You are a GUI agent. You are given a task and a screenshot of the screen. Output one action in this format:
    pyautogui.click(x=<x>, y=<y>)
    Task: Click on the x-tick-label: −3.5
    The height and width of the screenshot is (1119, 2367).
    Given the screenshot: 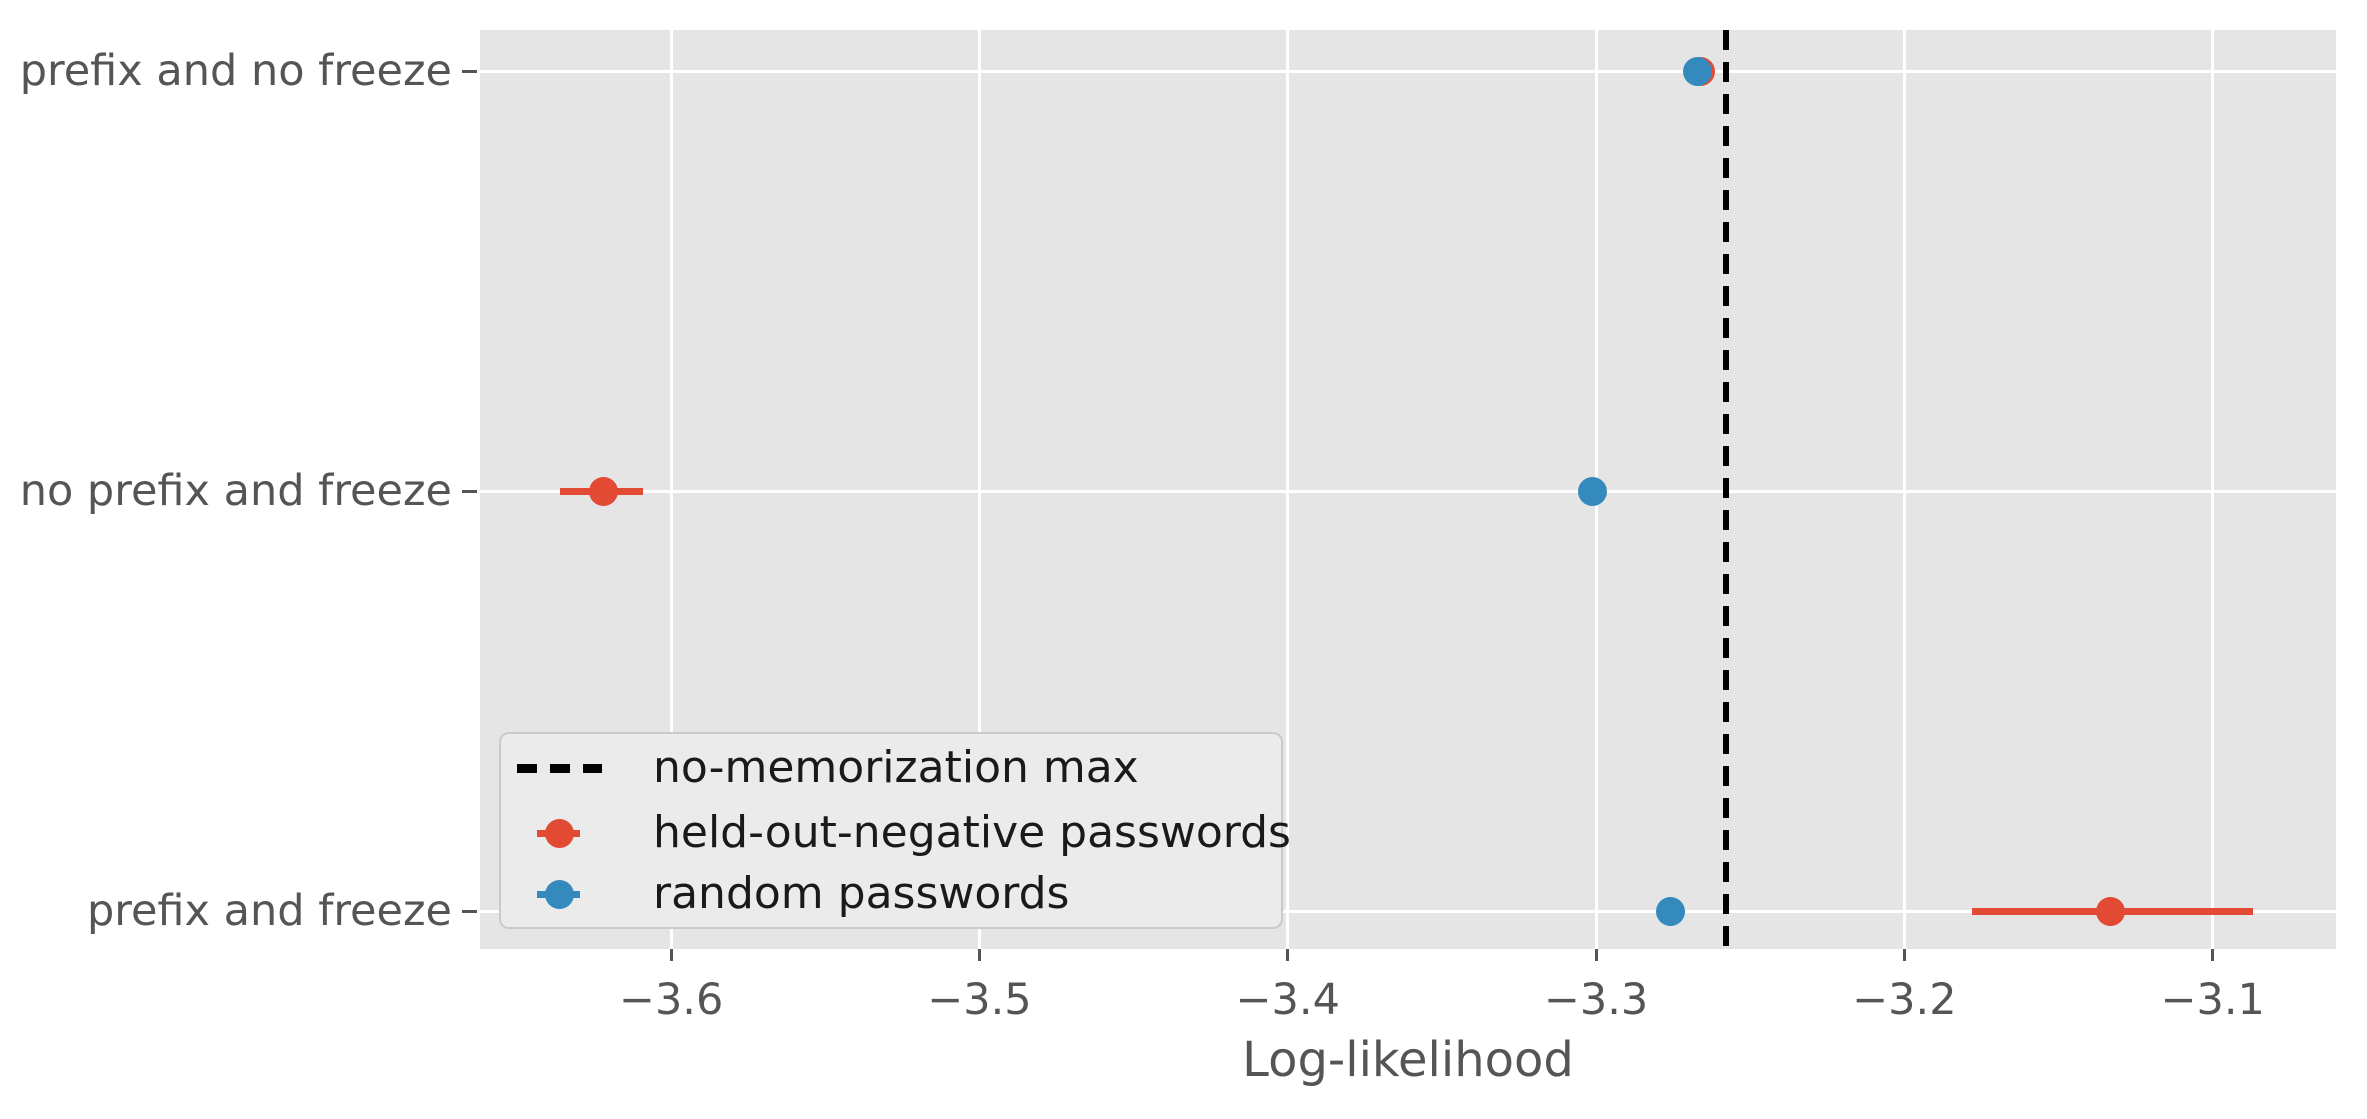 What is the action you would take?
    pyautogui.click(x=979, y=1000)
    